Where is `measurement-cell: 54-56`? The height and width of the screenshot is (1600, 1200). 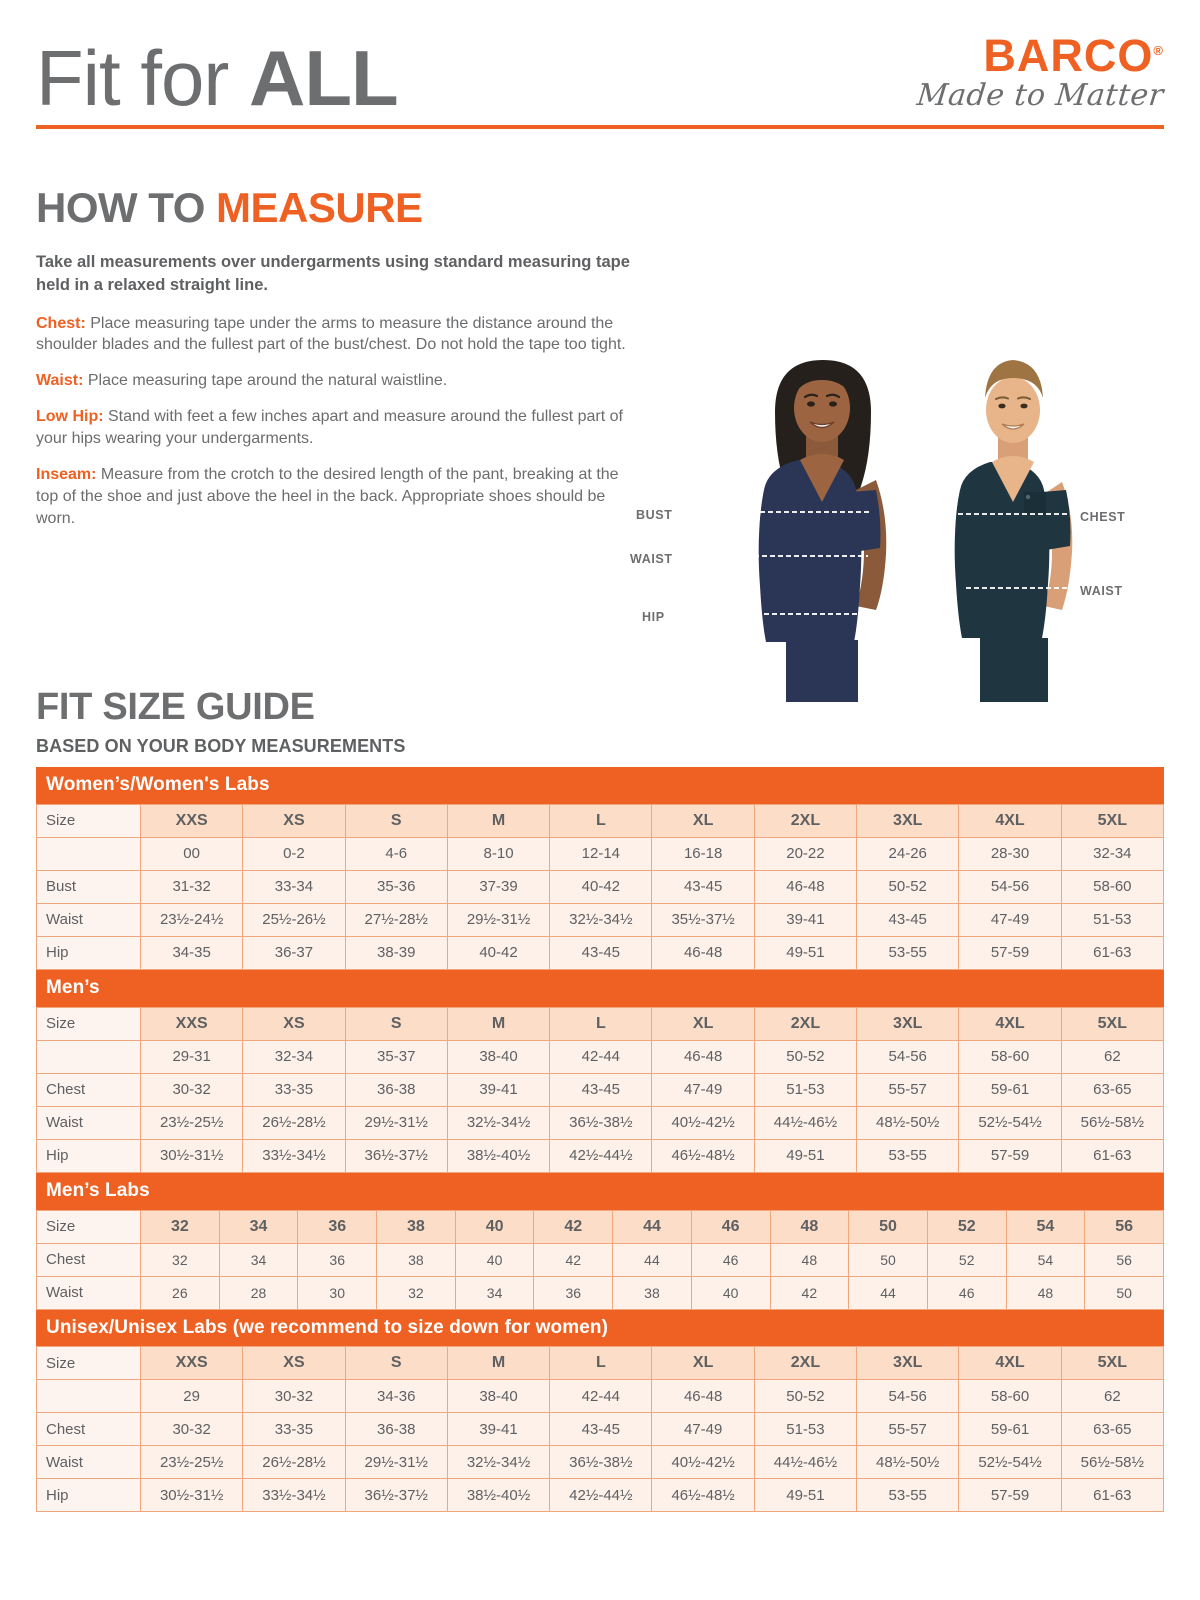 measurement-cell: 54-56 is located at coordinates (1010, 886).